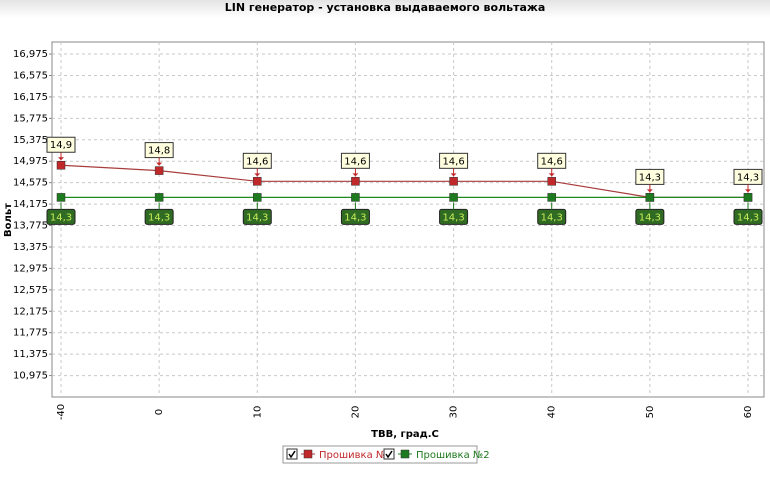 This screenshot has height=478, width=770. What do you see at coordinates (30, 118) in the screenshot?
I see `y-tick-label: 15,775` at bounding box center [30, 118].